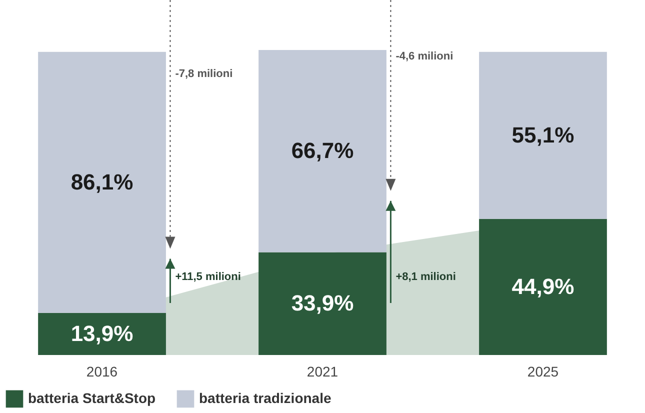 This screenshot has height=413, width=645. I want to click on x-tick-label: 2021, so click(322, 372).